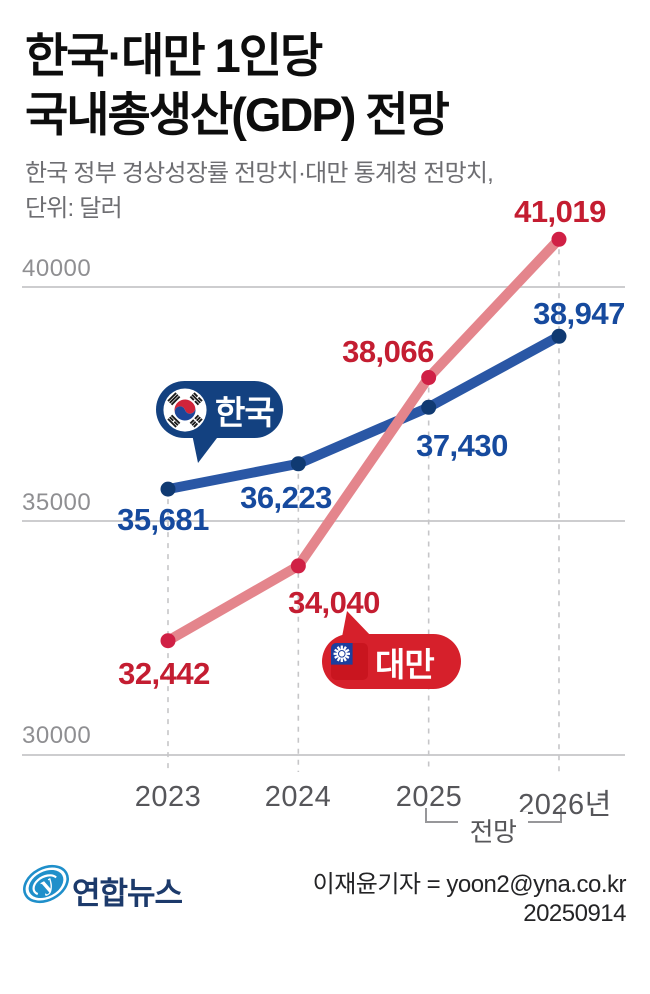 This screenshot has height=994, width=650. I want to click on page-title-line2: 국내총생산(GDP) 전망, so click(237, 114).